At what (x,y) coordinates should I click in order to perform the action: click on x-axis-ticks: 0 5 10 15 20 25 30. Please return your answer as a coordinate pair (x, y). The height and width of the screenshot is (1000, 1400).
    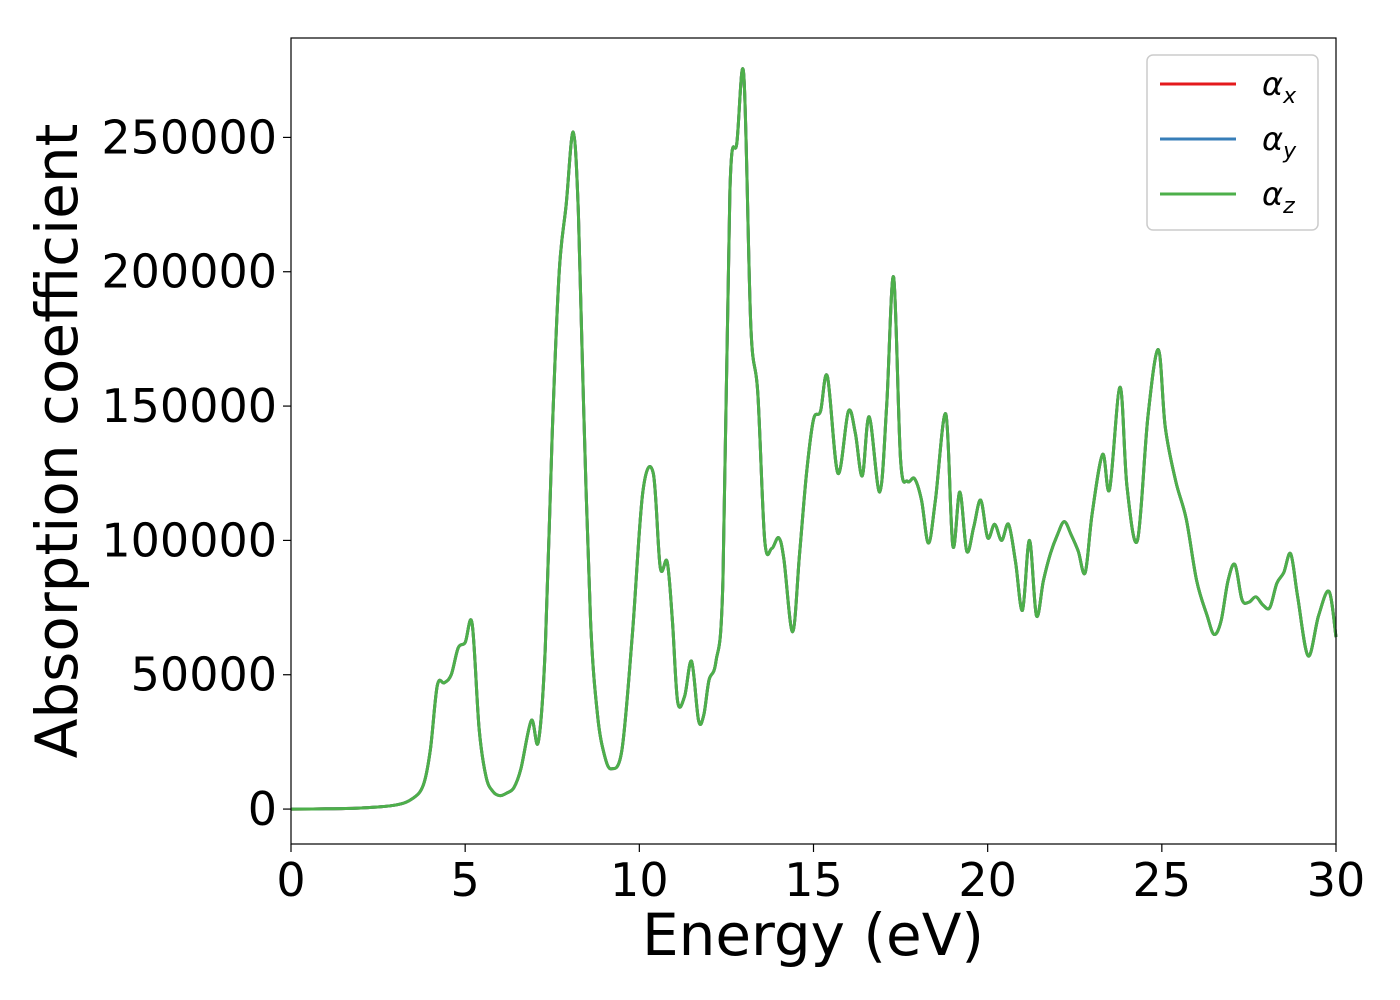
    Looking at the image, I should click on (820, 875).